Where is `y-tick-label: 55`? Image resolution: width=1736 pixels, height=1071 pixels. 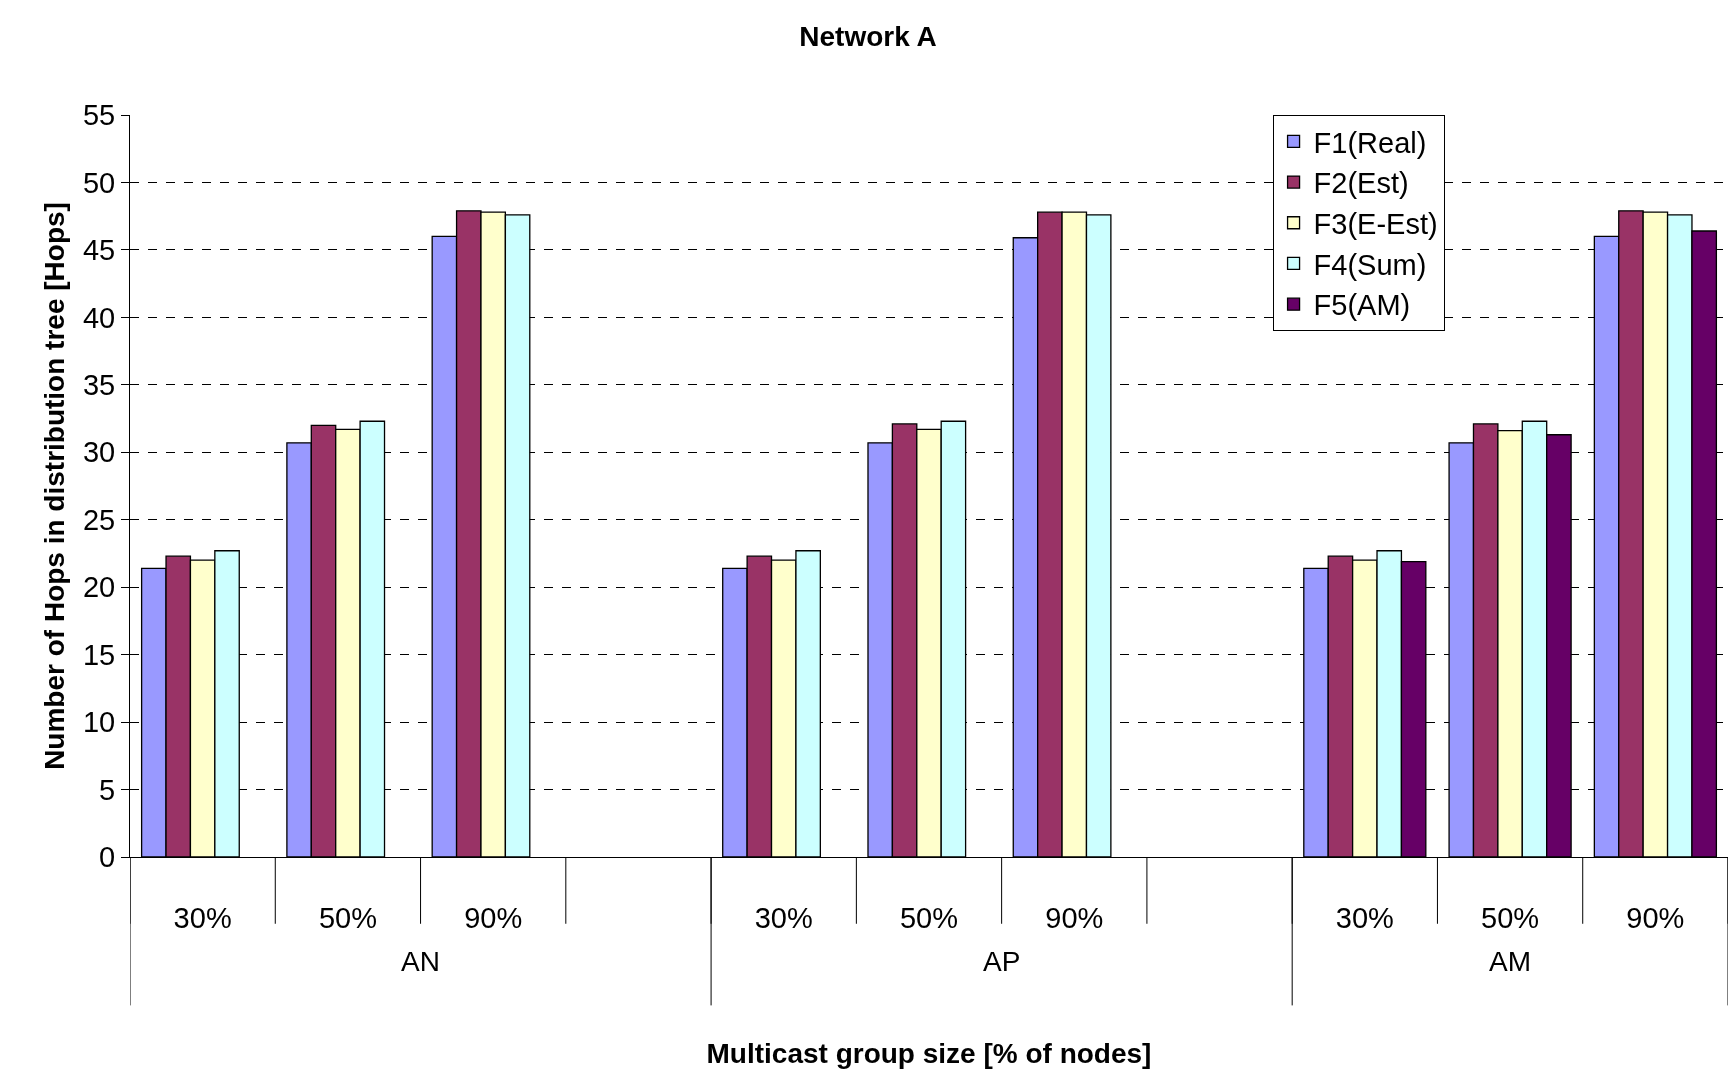
y-tick-label: 55 is located at coordinates (99, 115).